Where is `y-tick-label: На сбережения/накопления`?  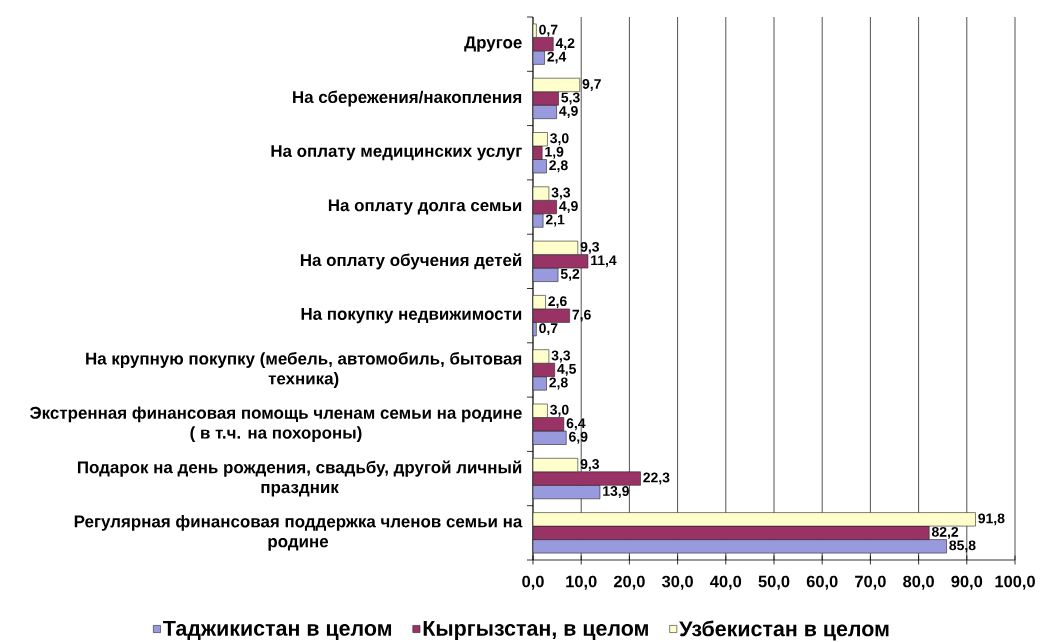
y-tick-label: На сбережения/накопления is located at coordinates (407, 98).